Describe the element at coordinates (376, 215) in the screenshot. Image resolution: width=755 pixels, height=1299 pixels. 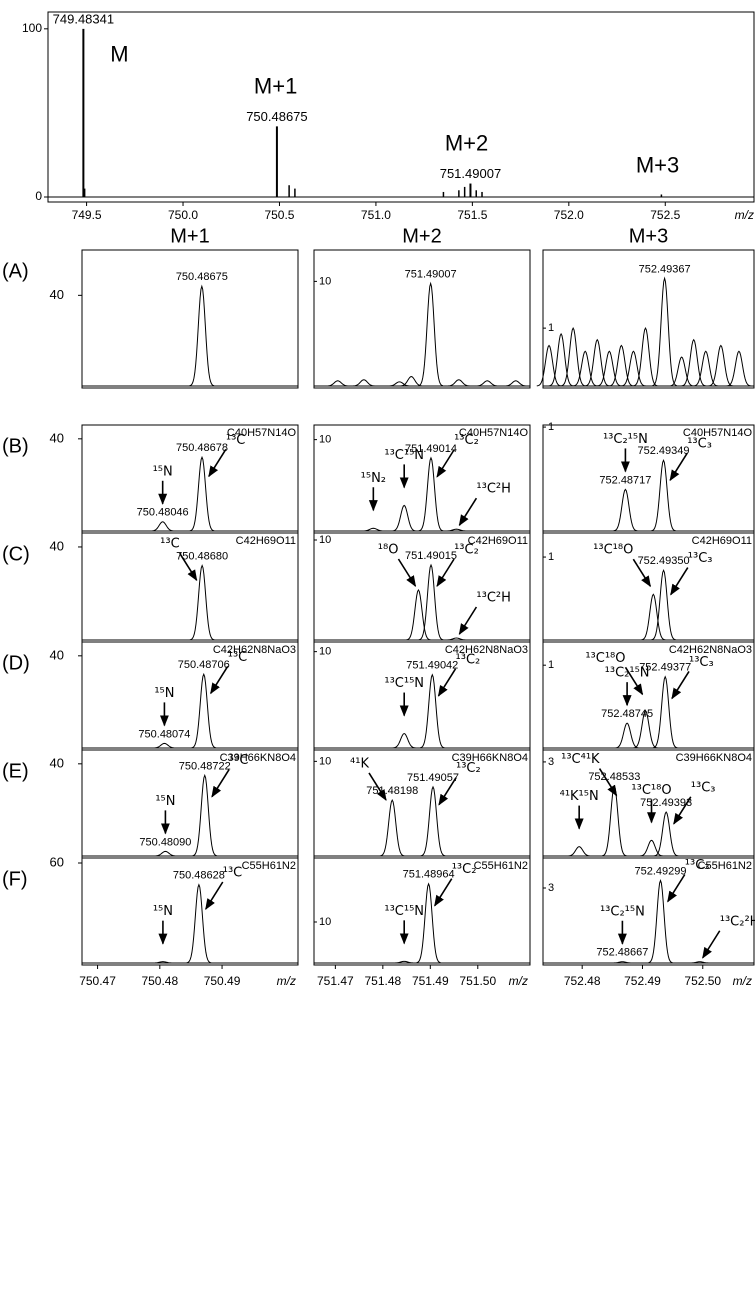
I see `x-tick-label: 751.0` at that location.